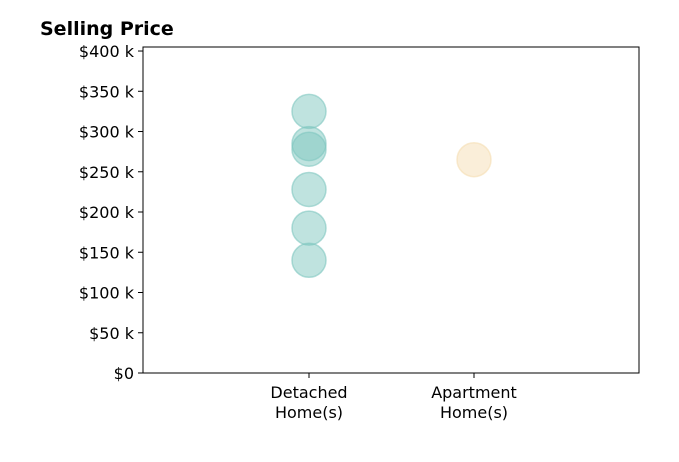  Describe the element at coordinates (107, 252) in the screenshot. I see `y-tick-label: $150 k` at that location.